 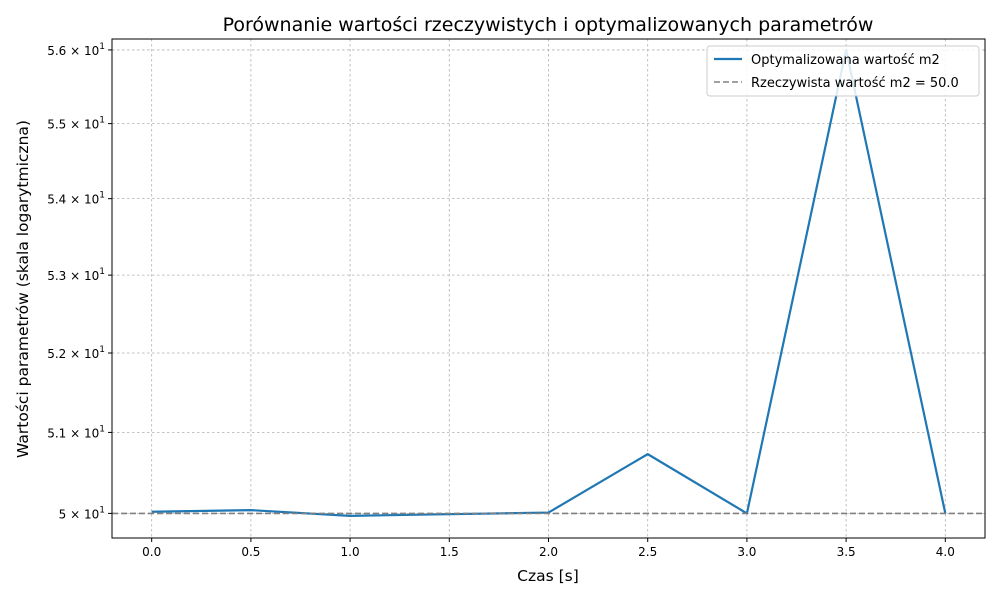 I want to click on x-tick-label: 2.0, so click(x=548, y=552).